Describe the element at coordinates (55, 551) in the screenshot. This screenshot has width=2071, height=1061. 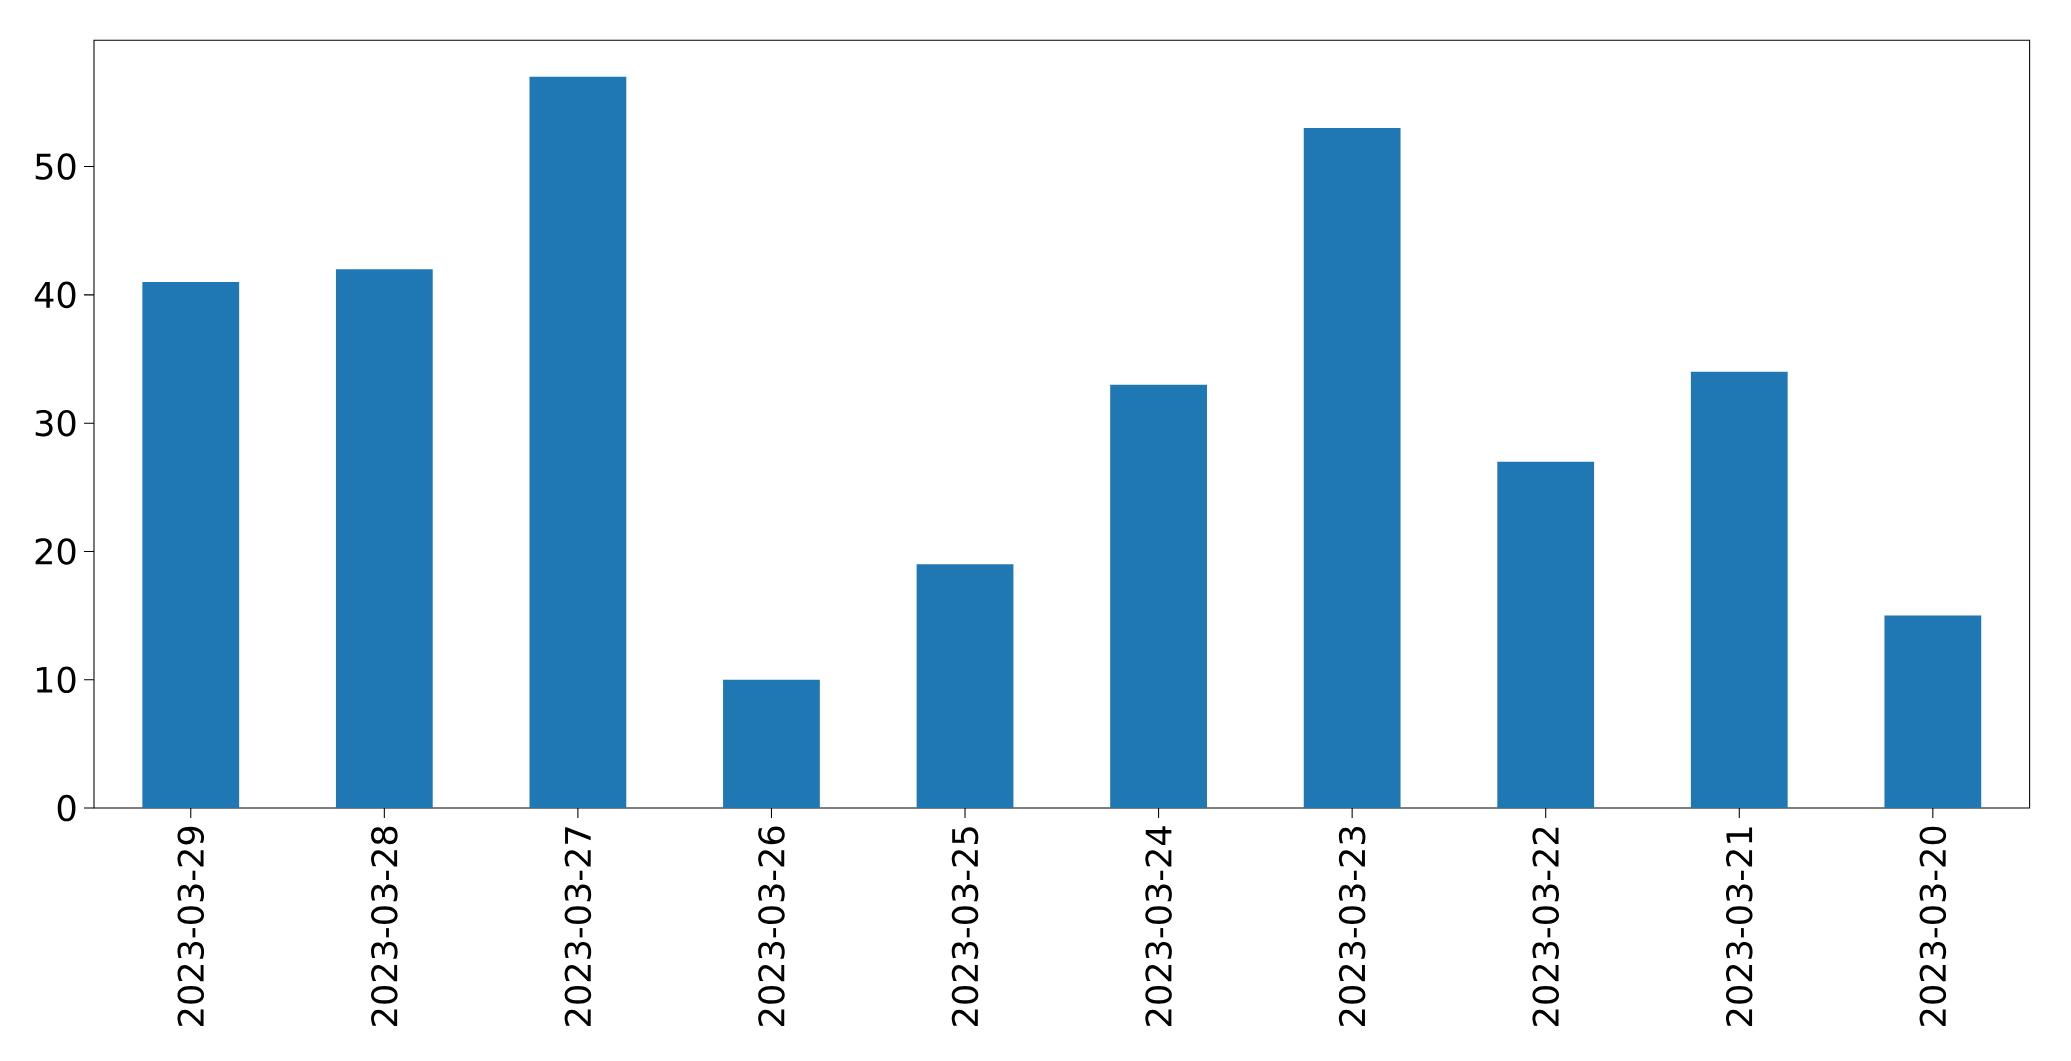
I see `y-tick-label: 20` at that location.